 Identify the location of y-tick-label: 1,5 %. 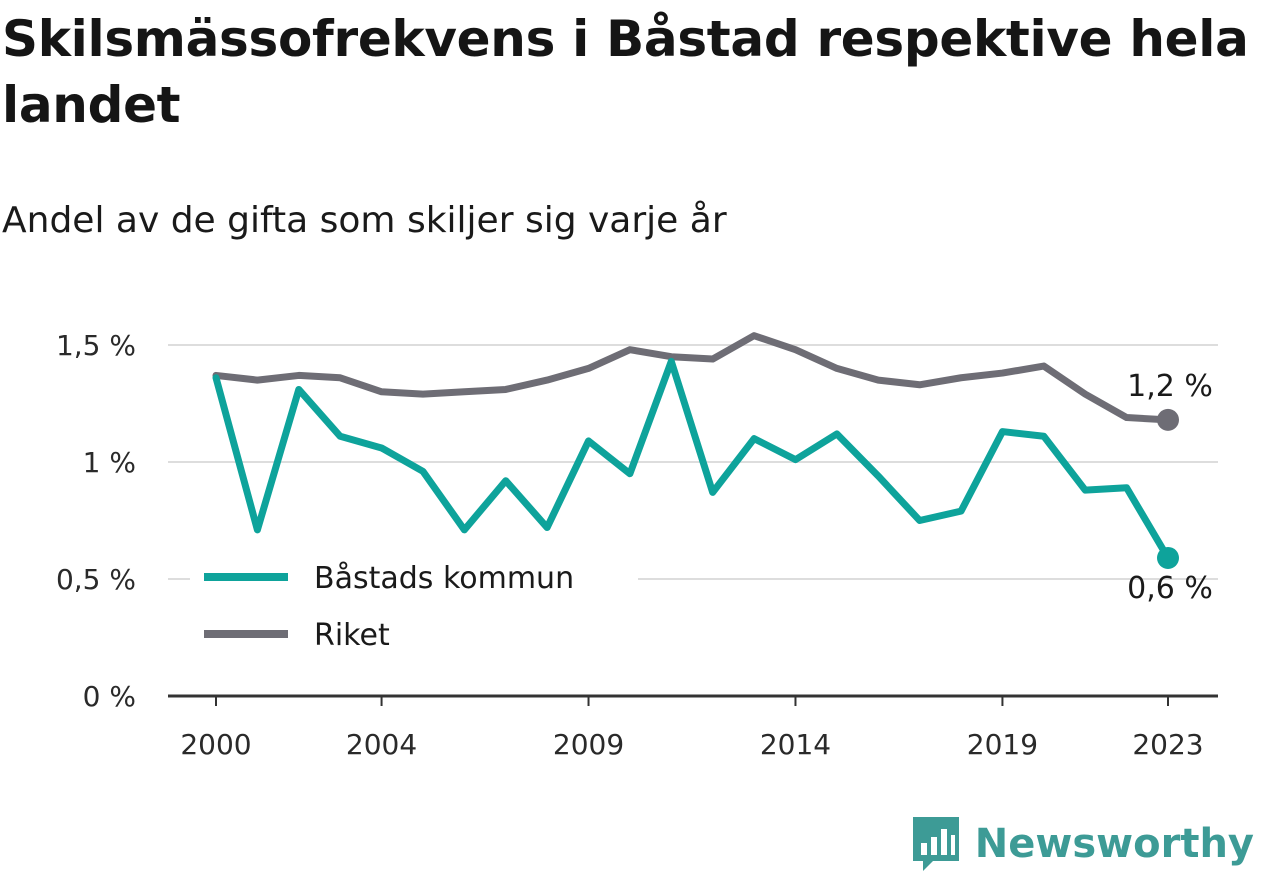
(96, 345).